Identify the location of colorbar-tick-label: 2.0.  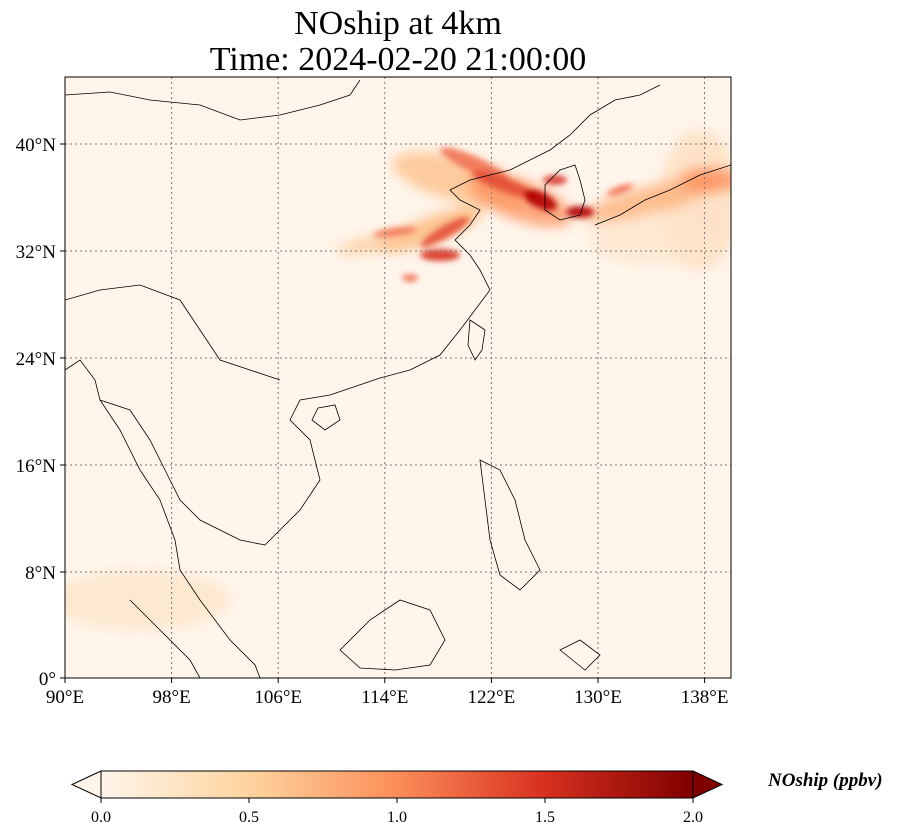
(693, 817).